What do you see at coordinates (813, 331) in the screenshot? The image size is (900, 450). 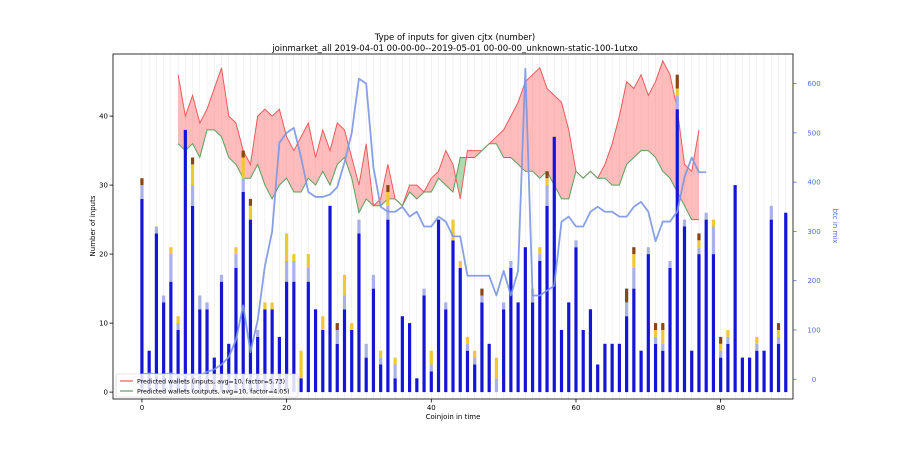 I see `y2-tick-label: 100` at bounding box center [813, 331].